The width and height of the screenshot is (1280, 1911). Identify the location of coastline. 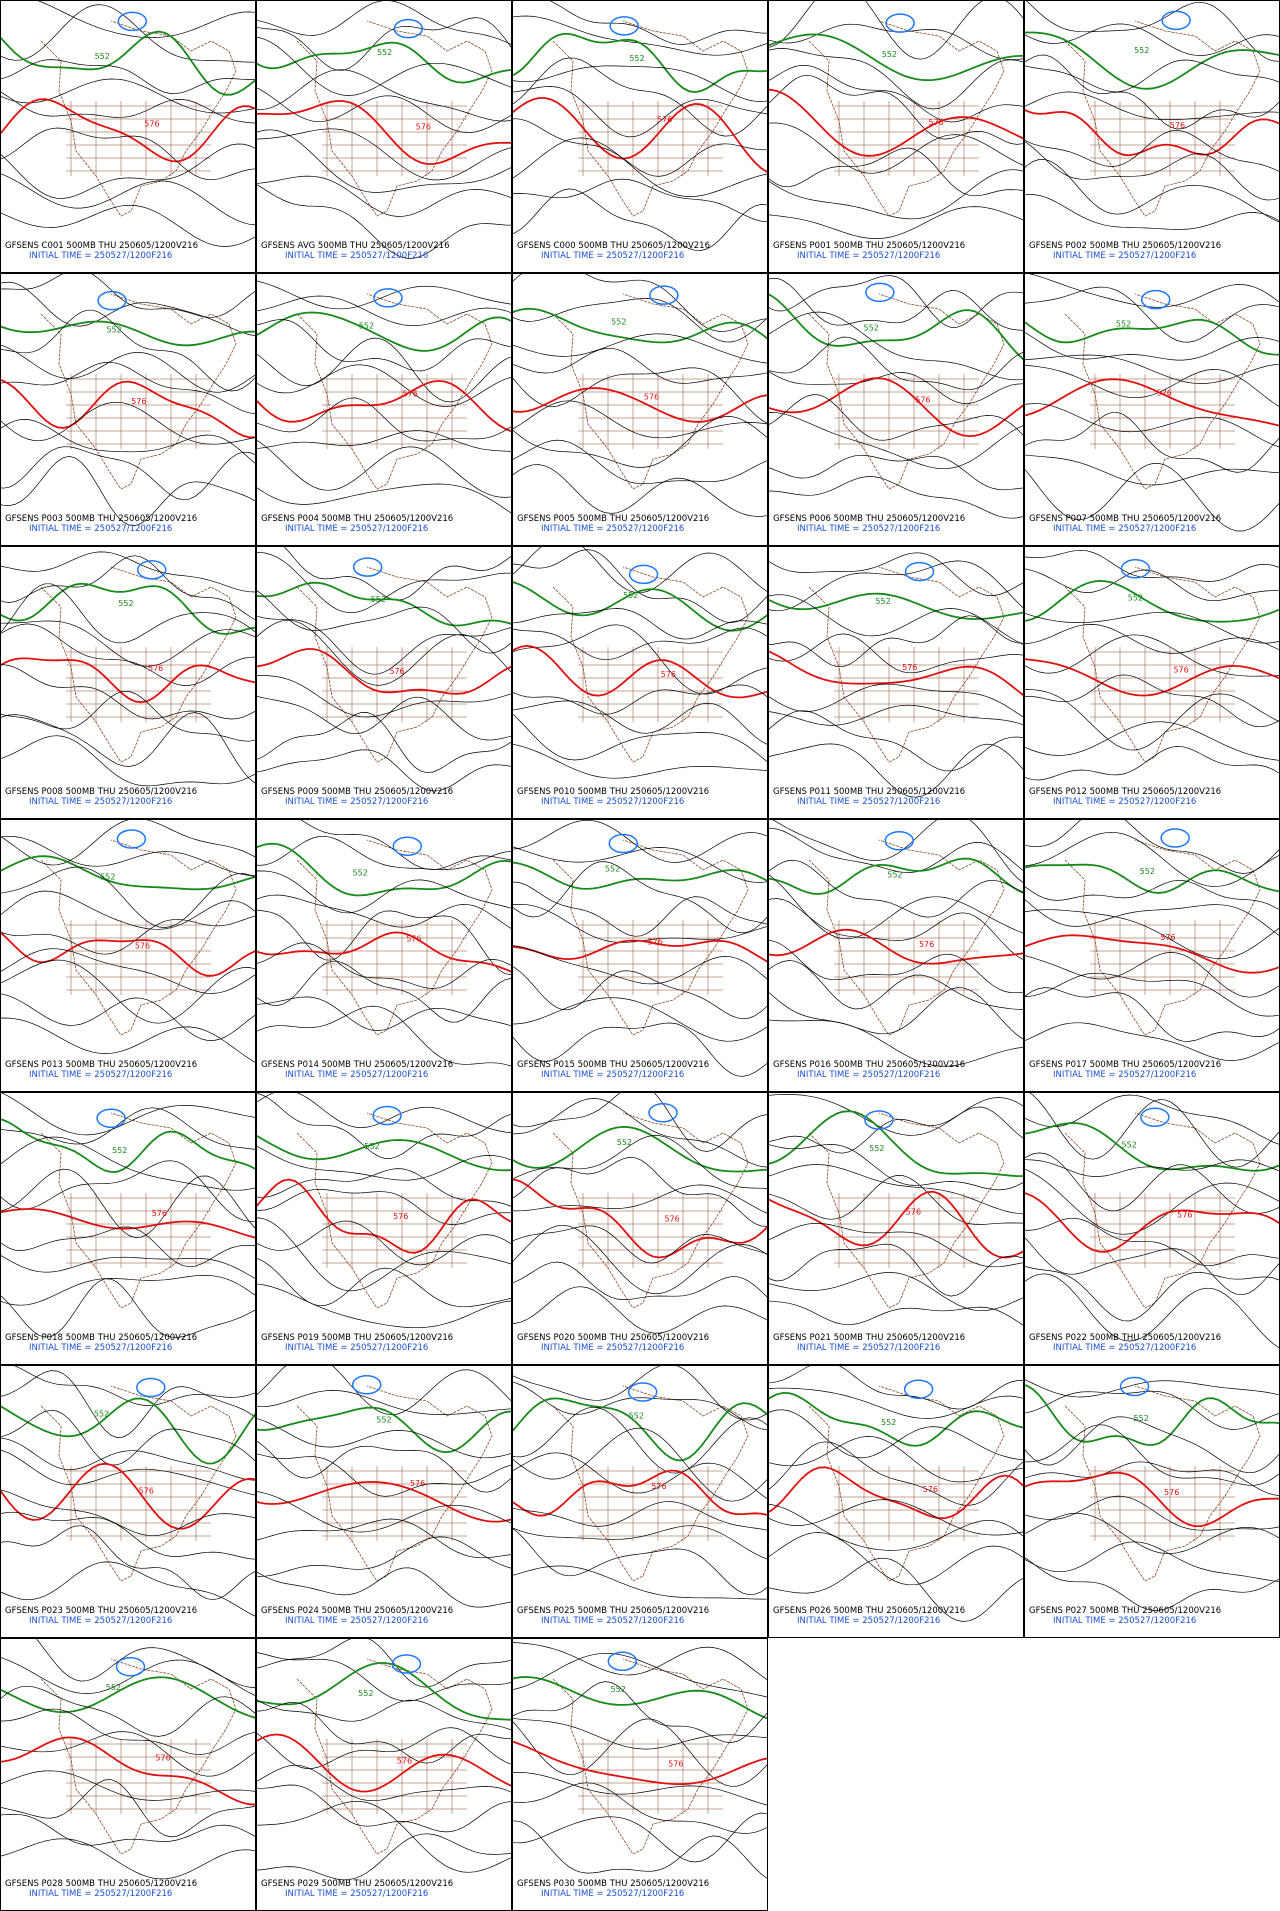
(650, 391).